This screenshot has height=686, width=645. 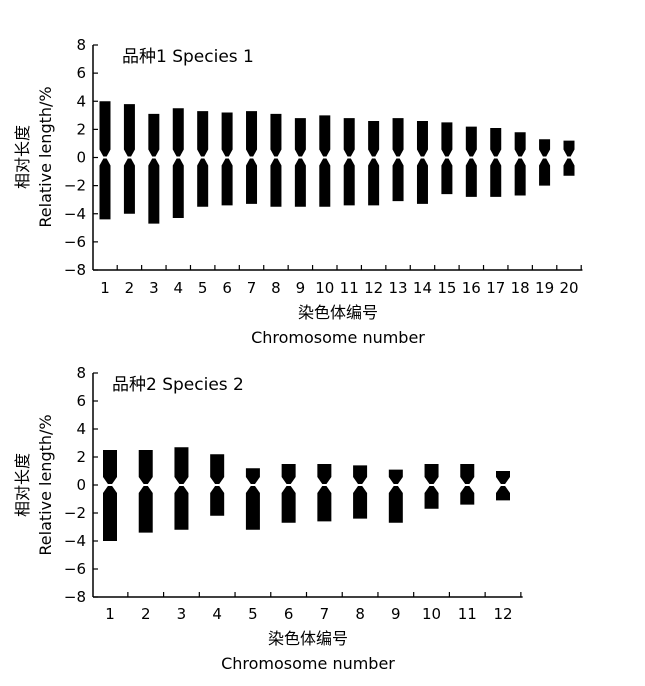 What do you see at coordinates (22, 485) in the screenshot?
I see `species2-ylabel-cn: 相对长度` at bounding box center [22, 485].